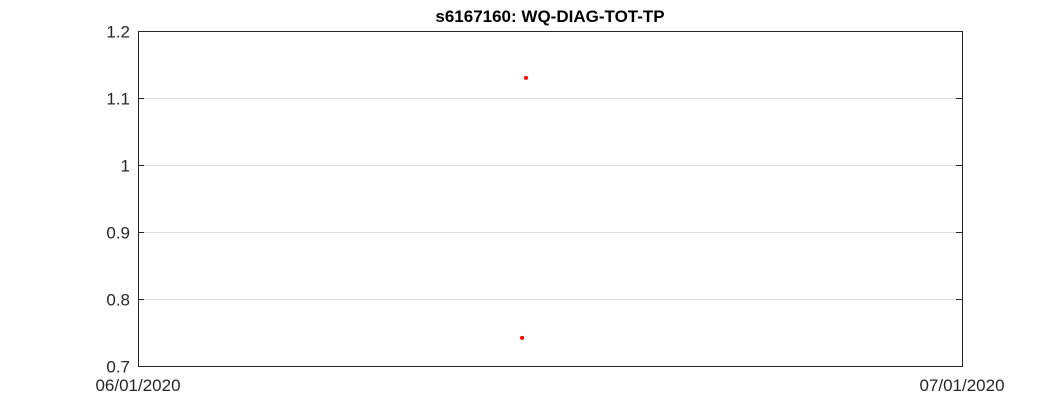 This screenshot has height=413, width=1063. What do you see at coordinates (118, 300) in the screenshot?
I see `y-tick-label: 0.8` at bounding box center [118, 300].